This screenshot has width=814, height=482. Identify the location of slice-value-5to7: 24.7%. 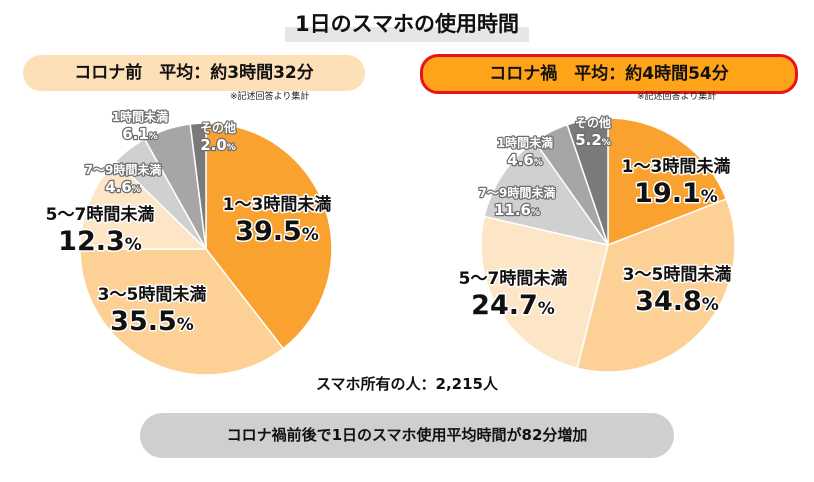
(513, 305).